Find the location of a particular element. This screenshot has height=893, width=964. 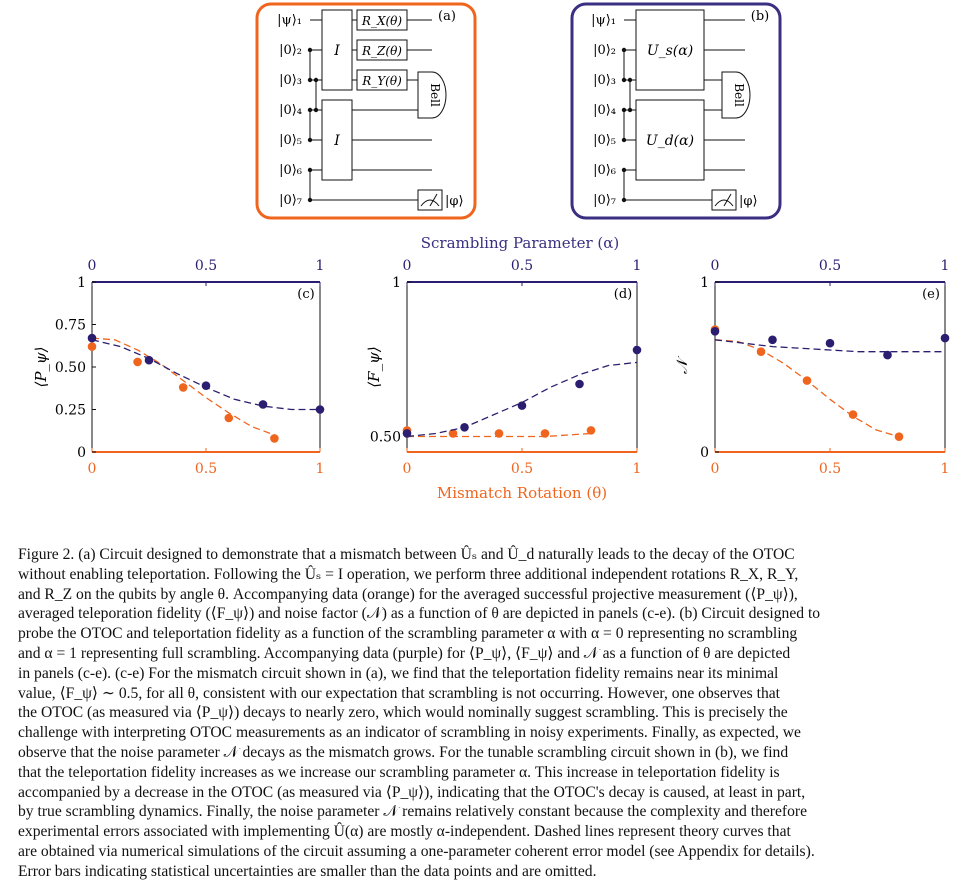

panel-label: (c) is located at coordinates (305, 294).